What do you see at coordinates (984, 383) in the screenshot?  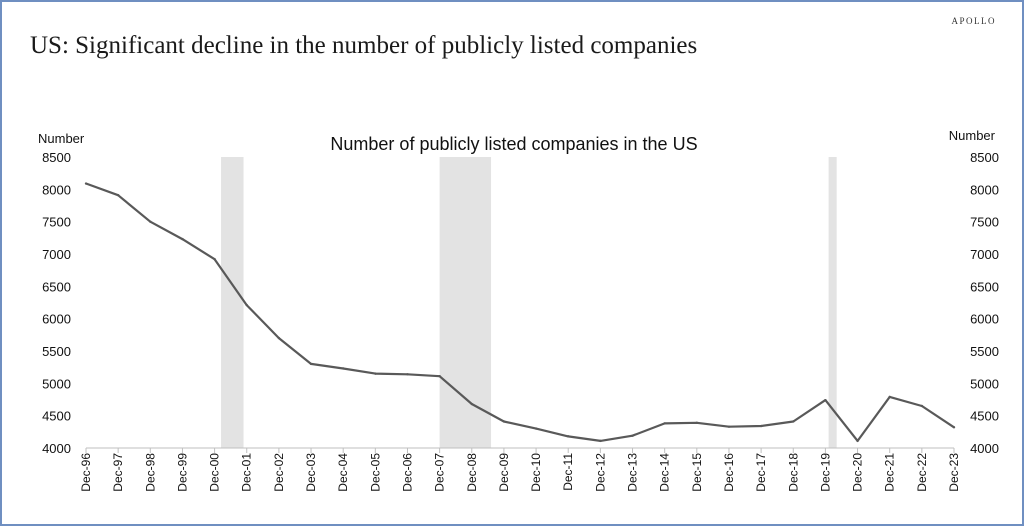 I see `y-tick-label-right: 5000` at bounding box center [984, 383].